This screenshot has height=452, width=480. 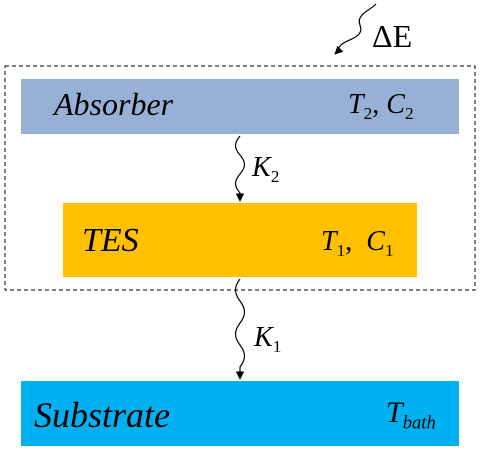 I want to click on incoming-energy-arrow, so click(x=355, y=29).